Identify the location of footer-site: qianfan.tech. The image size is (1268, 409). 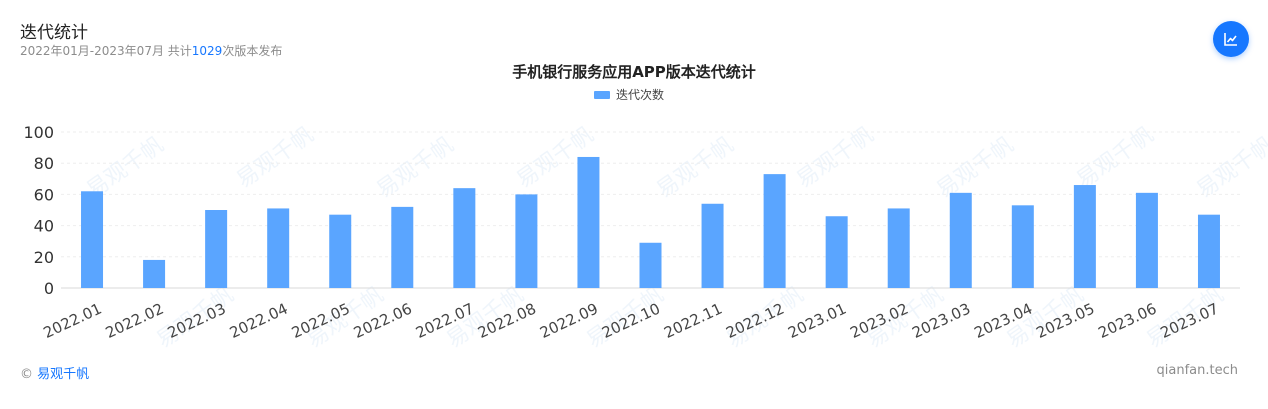
(1197, 370).